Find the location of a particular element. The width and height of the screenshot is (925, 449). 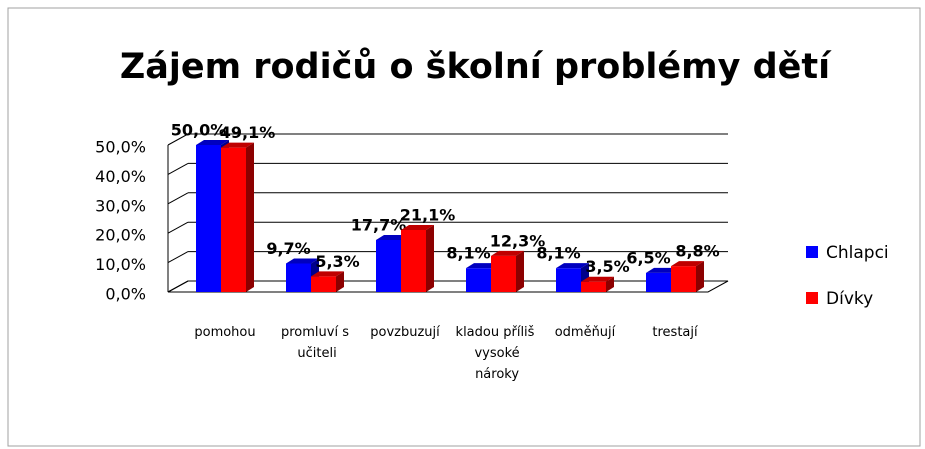

y-tick-label: 30,0% is located at coordinates (120, 205).